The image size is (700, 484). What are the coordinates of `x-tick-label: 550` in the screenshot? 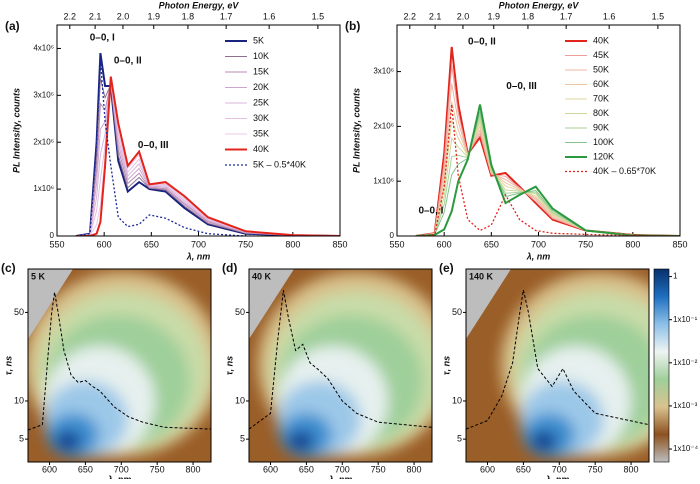 It's located at (56, 244).